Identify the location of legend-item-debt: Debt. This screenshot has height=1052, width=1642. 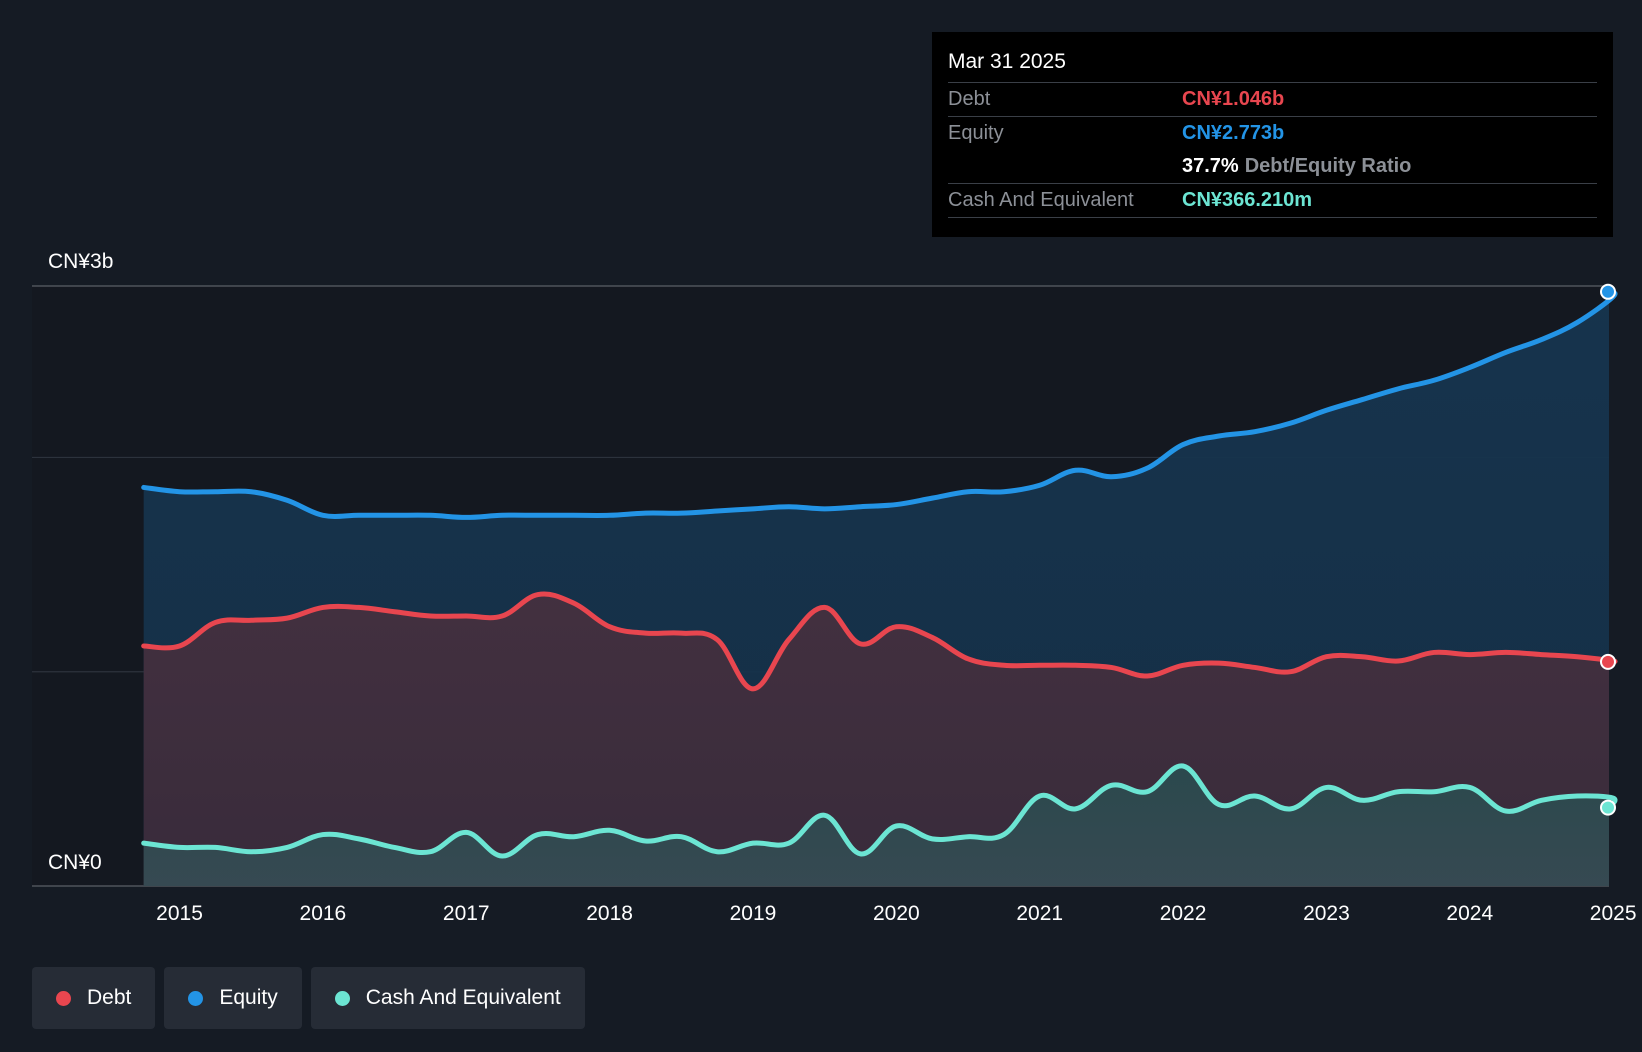
(94, 998).